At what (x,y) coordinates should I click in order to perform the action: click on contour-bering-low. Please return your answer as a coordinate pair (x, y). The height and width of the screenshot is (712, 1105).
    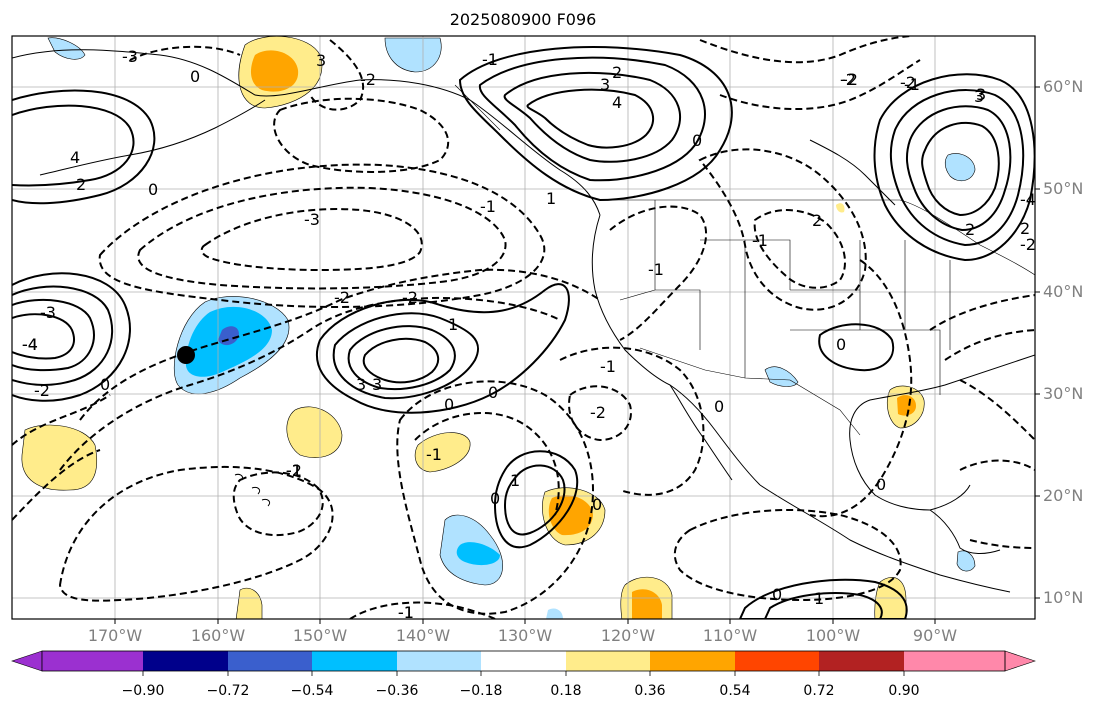
    Looking at the image, I should click on (185, 53).